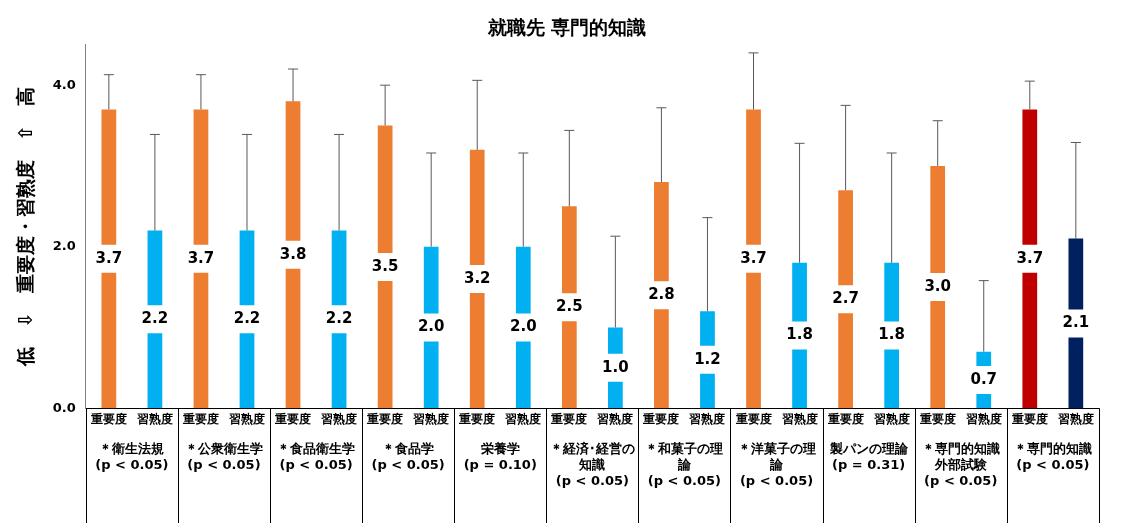  What do you see at coordinates (108, 419) in the screenshot?
I see `series-label: 重要度` at bounding box center [108, 419].